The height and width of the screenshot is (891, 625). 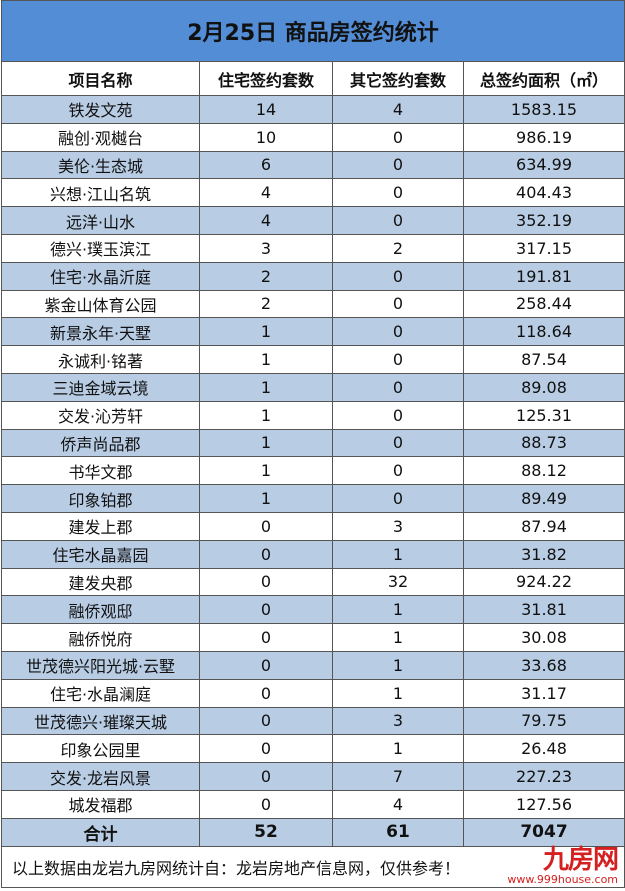 I want to click on header-row: 项目名称 住宅签约套数 其它签约套数 总签约面积（㎡）, so click(x=313, y=78).